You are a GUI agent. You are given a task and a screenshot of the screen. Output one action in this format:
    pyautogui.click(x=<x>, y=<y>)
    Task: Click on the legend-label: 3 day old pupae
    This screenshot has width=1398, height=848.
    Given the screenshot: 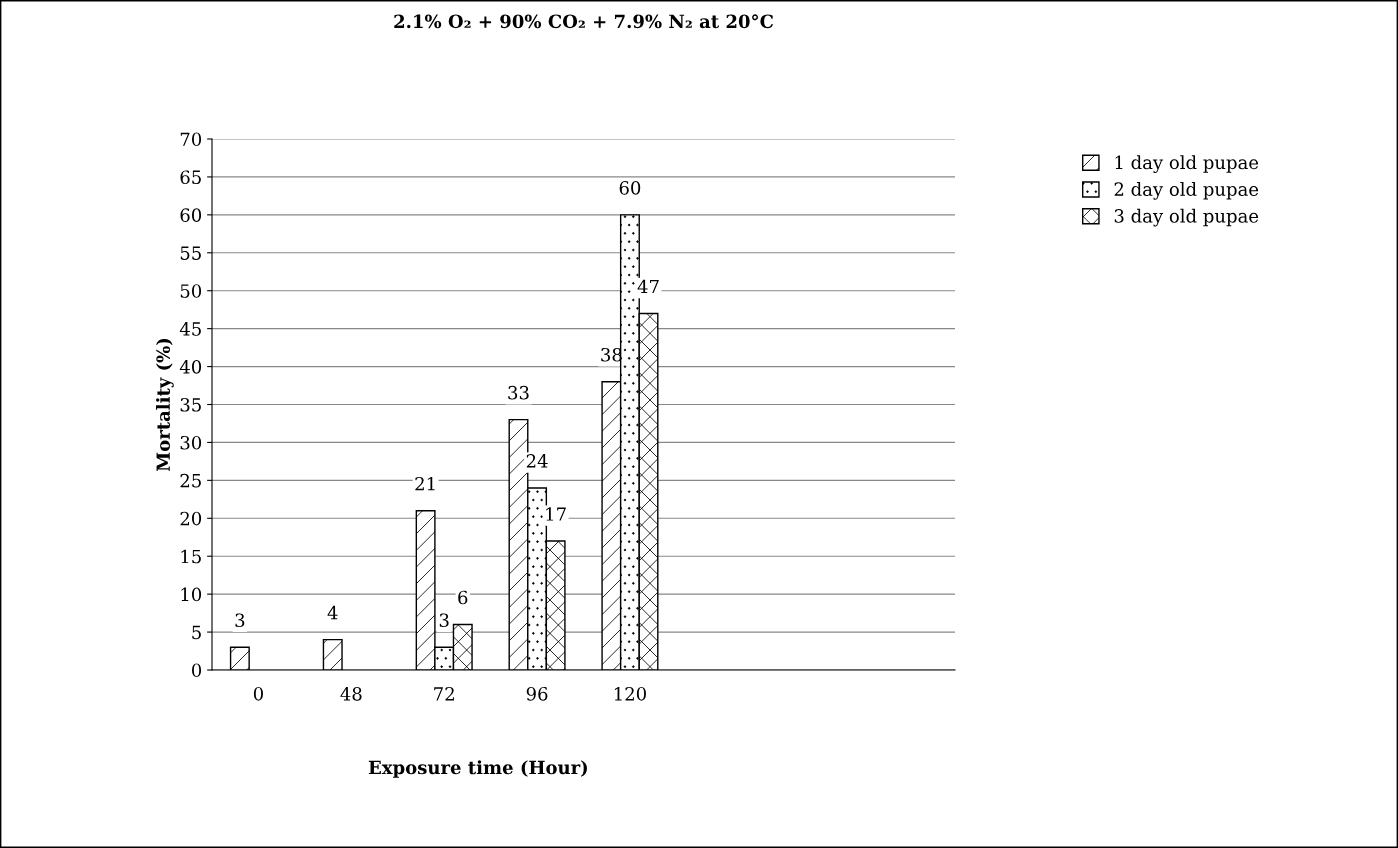 What is the action you would take?
    pyautogui.click(x=1186, y=217)
    